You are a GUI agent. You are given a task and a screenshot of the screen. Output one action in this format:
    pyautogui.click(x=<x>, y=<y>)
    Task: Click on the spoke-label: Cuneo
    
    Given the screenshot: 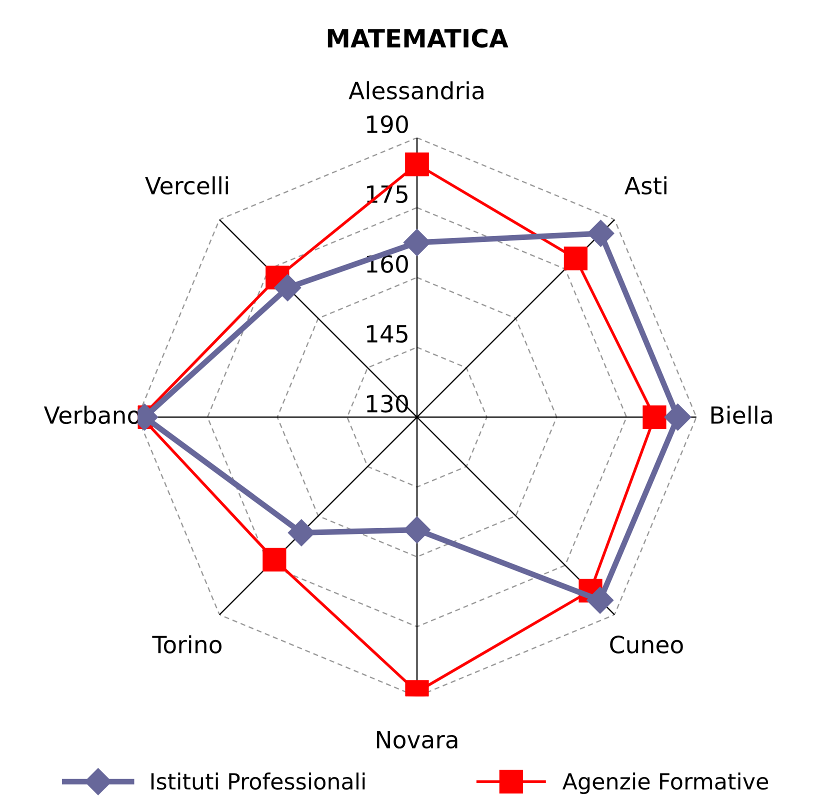 What is the action you would take?
    pyautogui.click(x=646, y=645)
    